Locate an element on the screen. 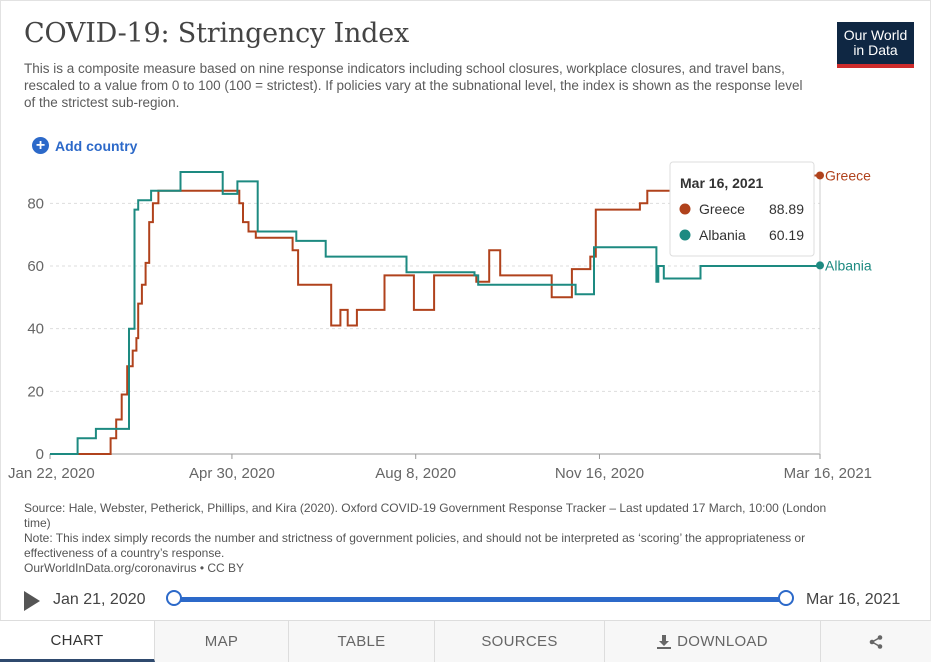 This screenshot has width=931, height=663. timeline-start-label: Jan 21, 2020 is located at coordinates (99, 599).